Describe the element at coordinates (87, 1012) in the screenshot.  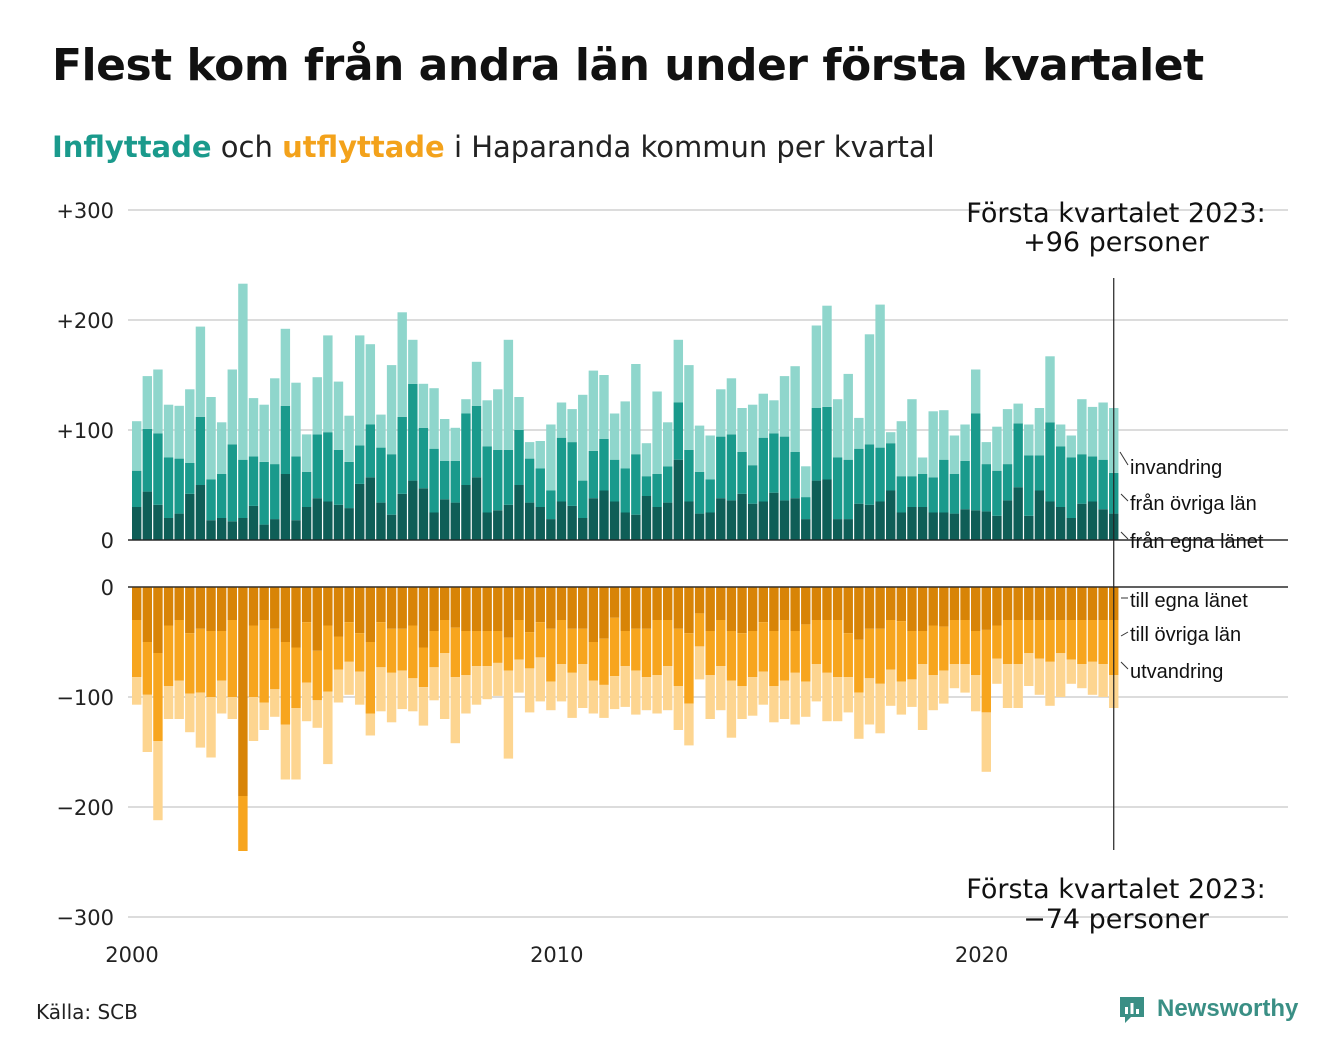
I see `source-note: Källa: SCB` at that location.